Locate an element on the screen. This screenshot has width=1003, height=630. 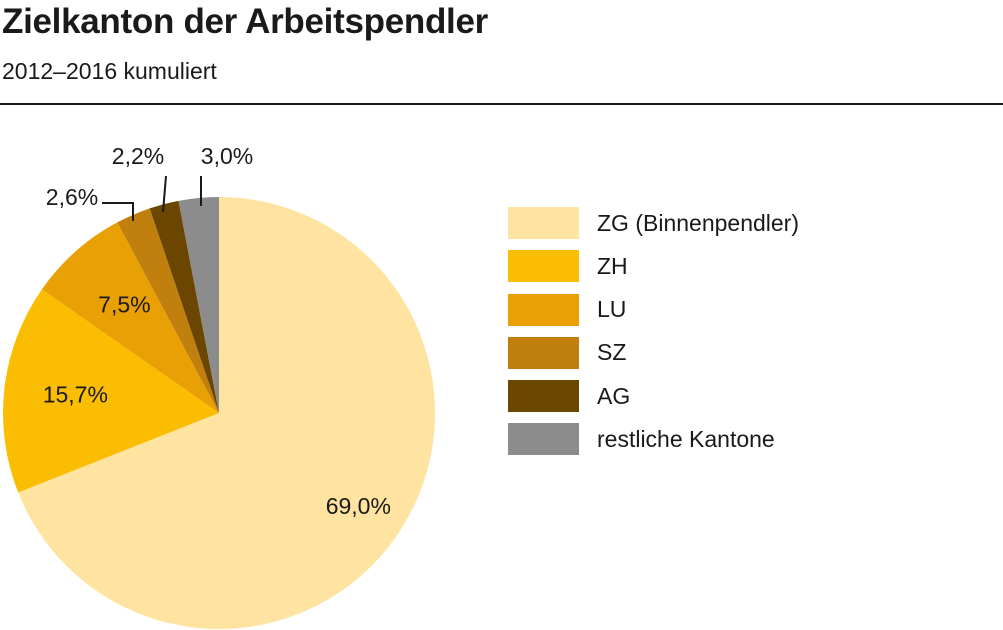
pie-slice-ag is located at coordinates (184, 306).